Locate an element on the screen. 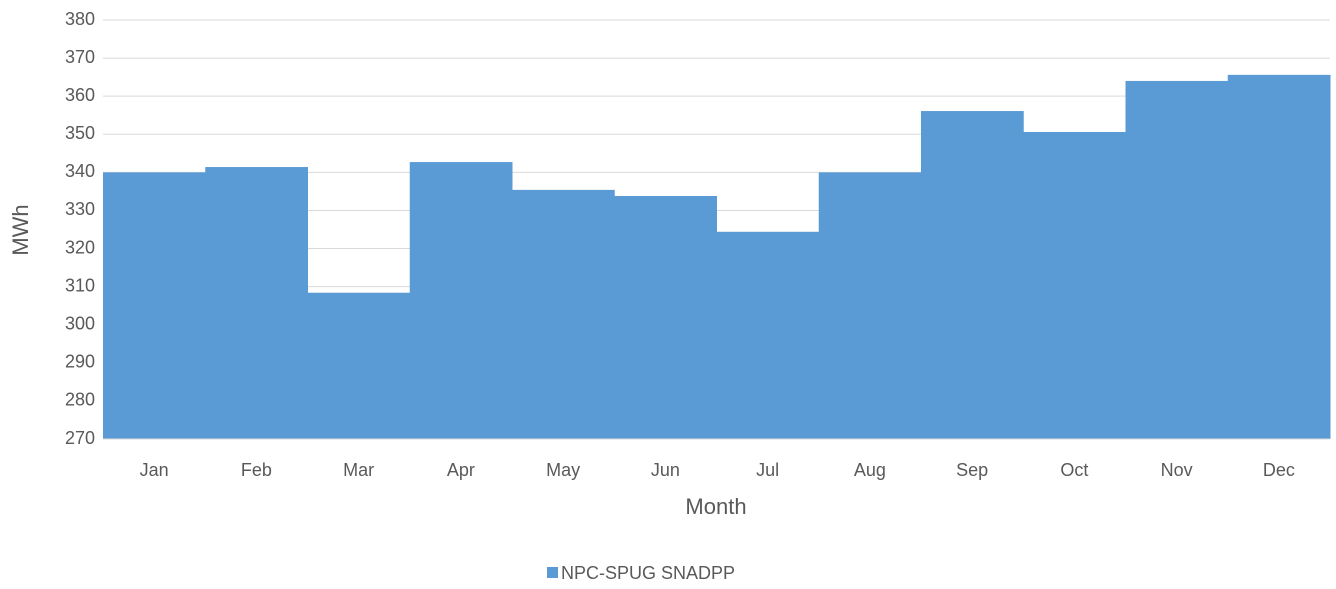 This screenshot has width=1336, height=589. x-tick-label: Aug is located at coordinates (870, 470).